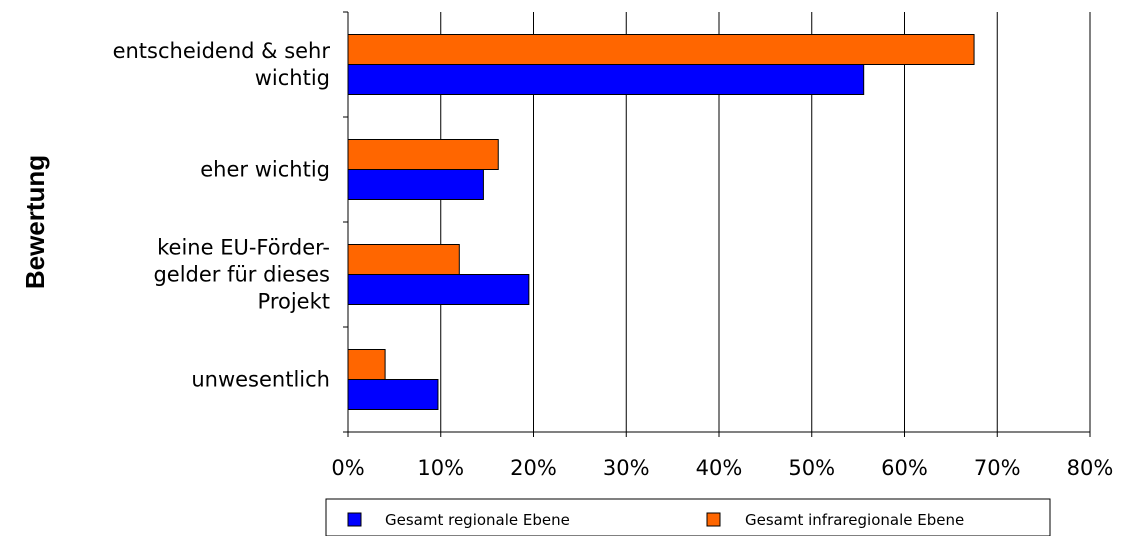  I want to click on x-tick-label: 70%, so click(997, 468).